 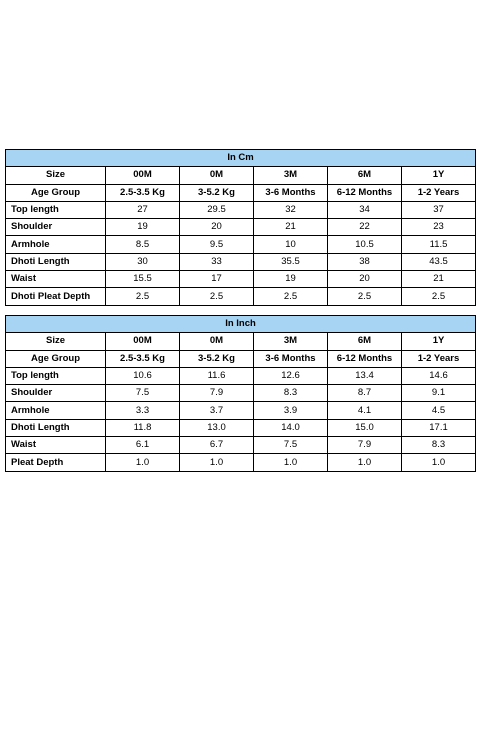 I want to click on cell-value: 6.1, so click(x=142, y=445).